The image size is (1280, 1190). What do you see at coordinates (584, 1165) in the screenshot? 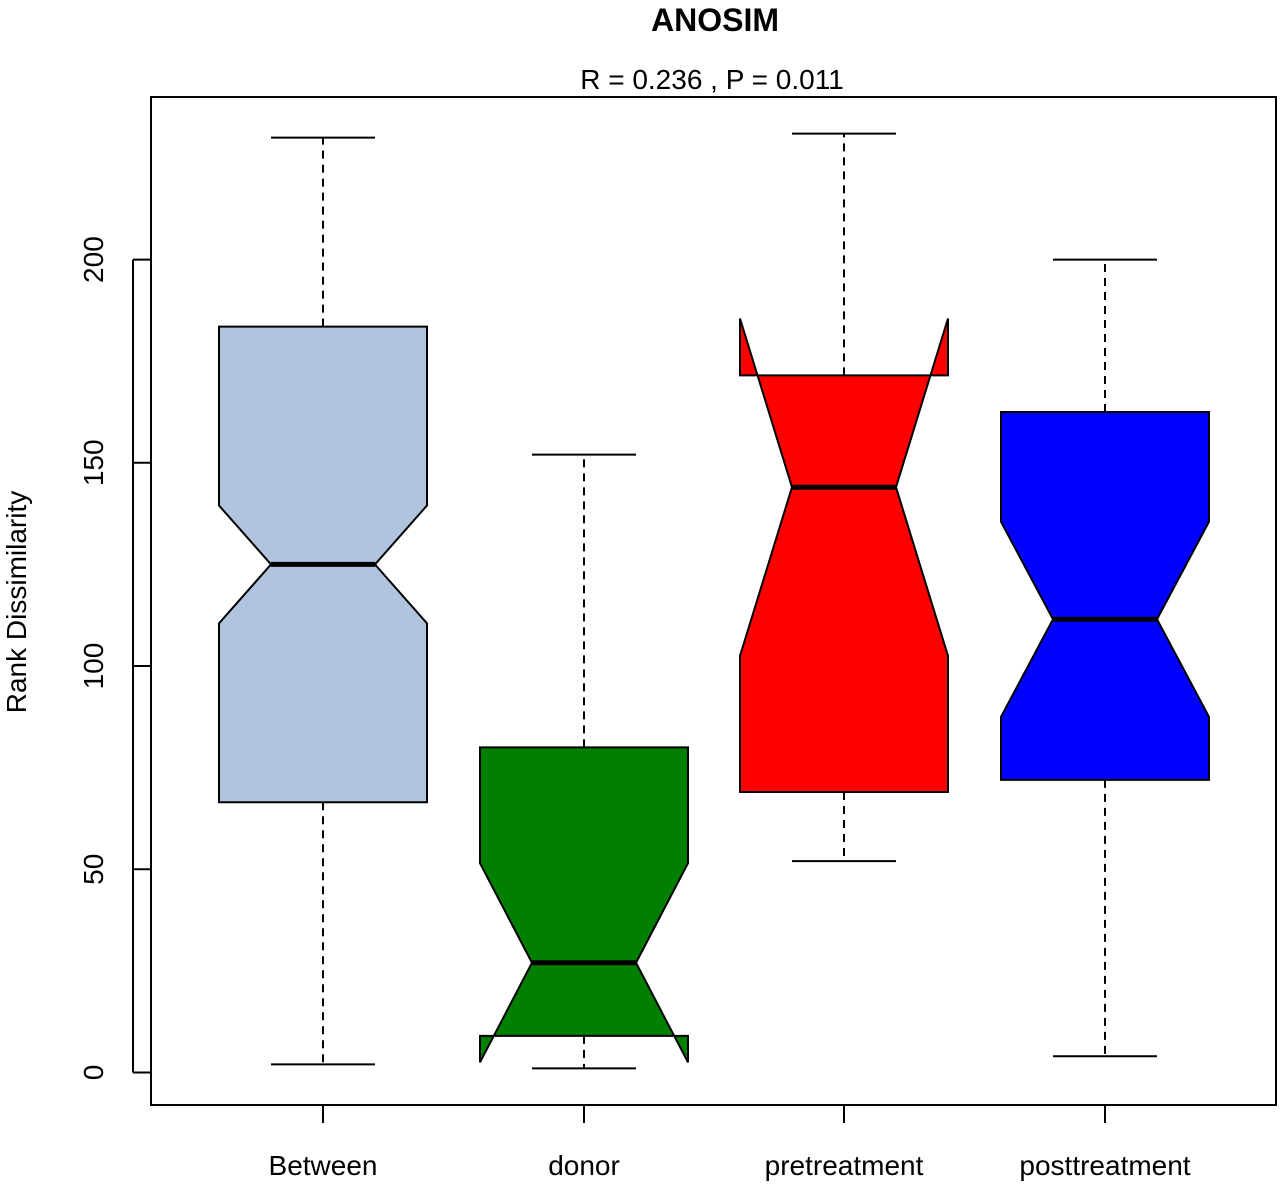
I see `x-tick-label: donor` at bounding box center [584, 1165].